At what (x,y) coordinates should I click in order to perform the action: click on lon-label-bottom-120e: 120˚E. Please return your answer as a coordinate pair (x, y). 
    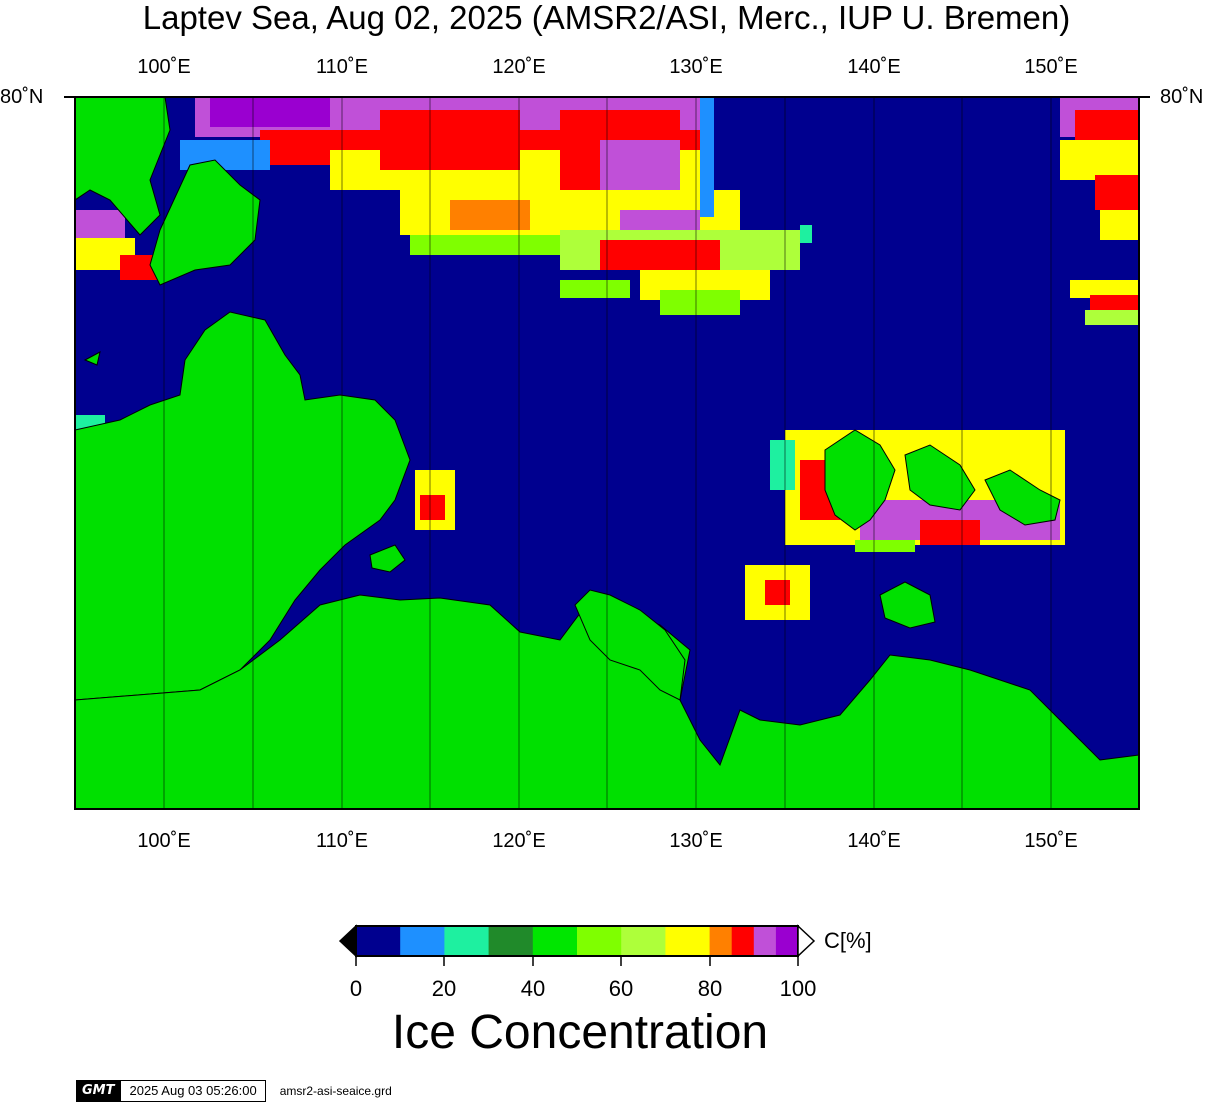
    Looking at the image, I should click on (519, 841).